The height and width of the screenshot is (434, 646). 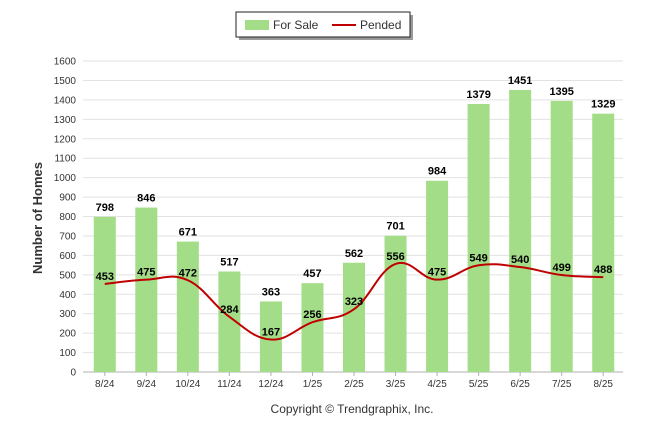 What do you see at coordinates (73, 373) in the screenshot?
I see `y-tick-label: 0` at bounding box center [73, 373].